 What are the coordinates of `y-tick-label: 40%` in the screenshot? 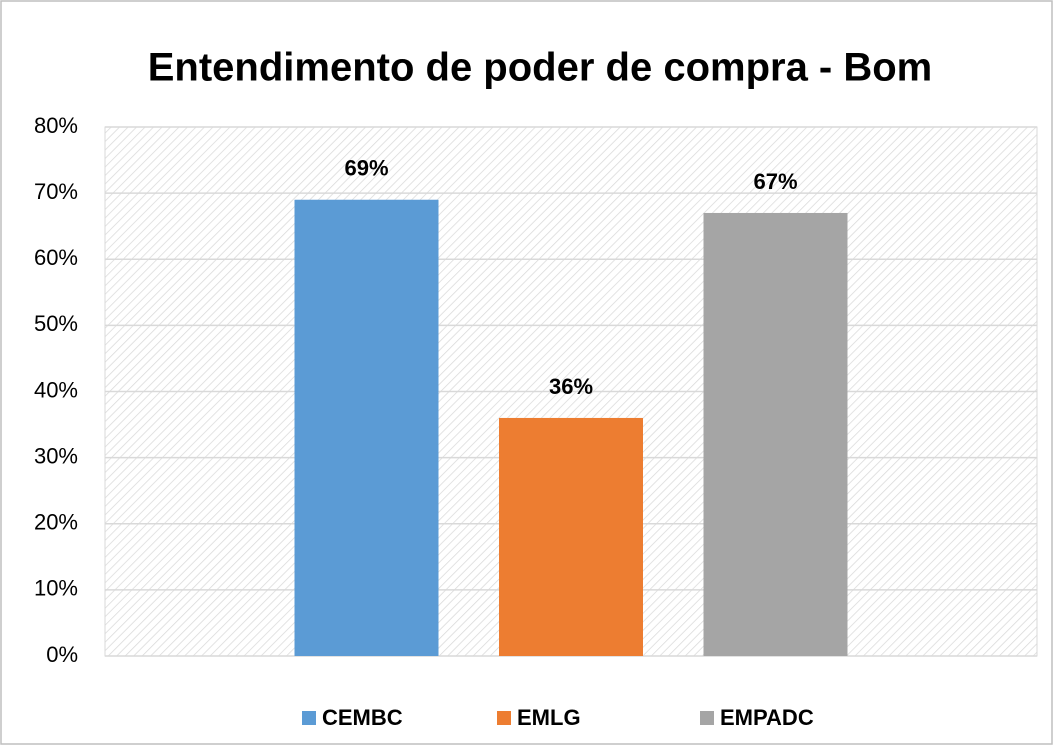 It's located at (56, 389).